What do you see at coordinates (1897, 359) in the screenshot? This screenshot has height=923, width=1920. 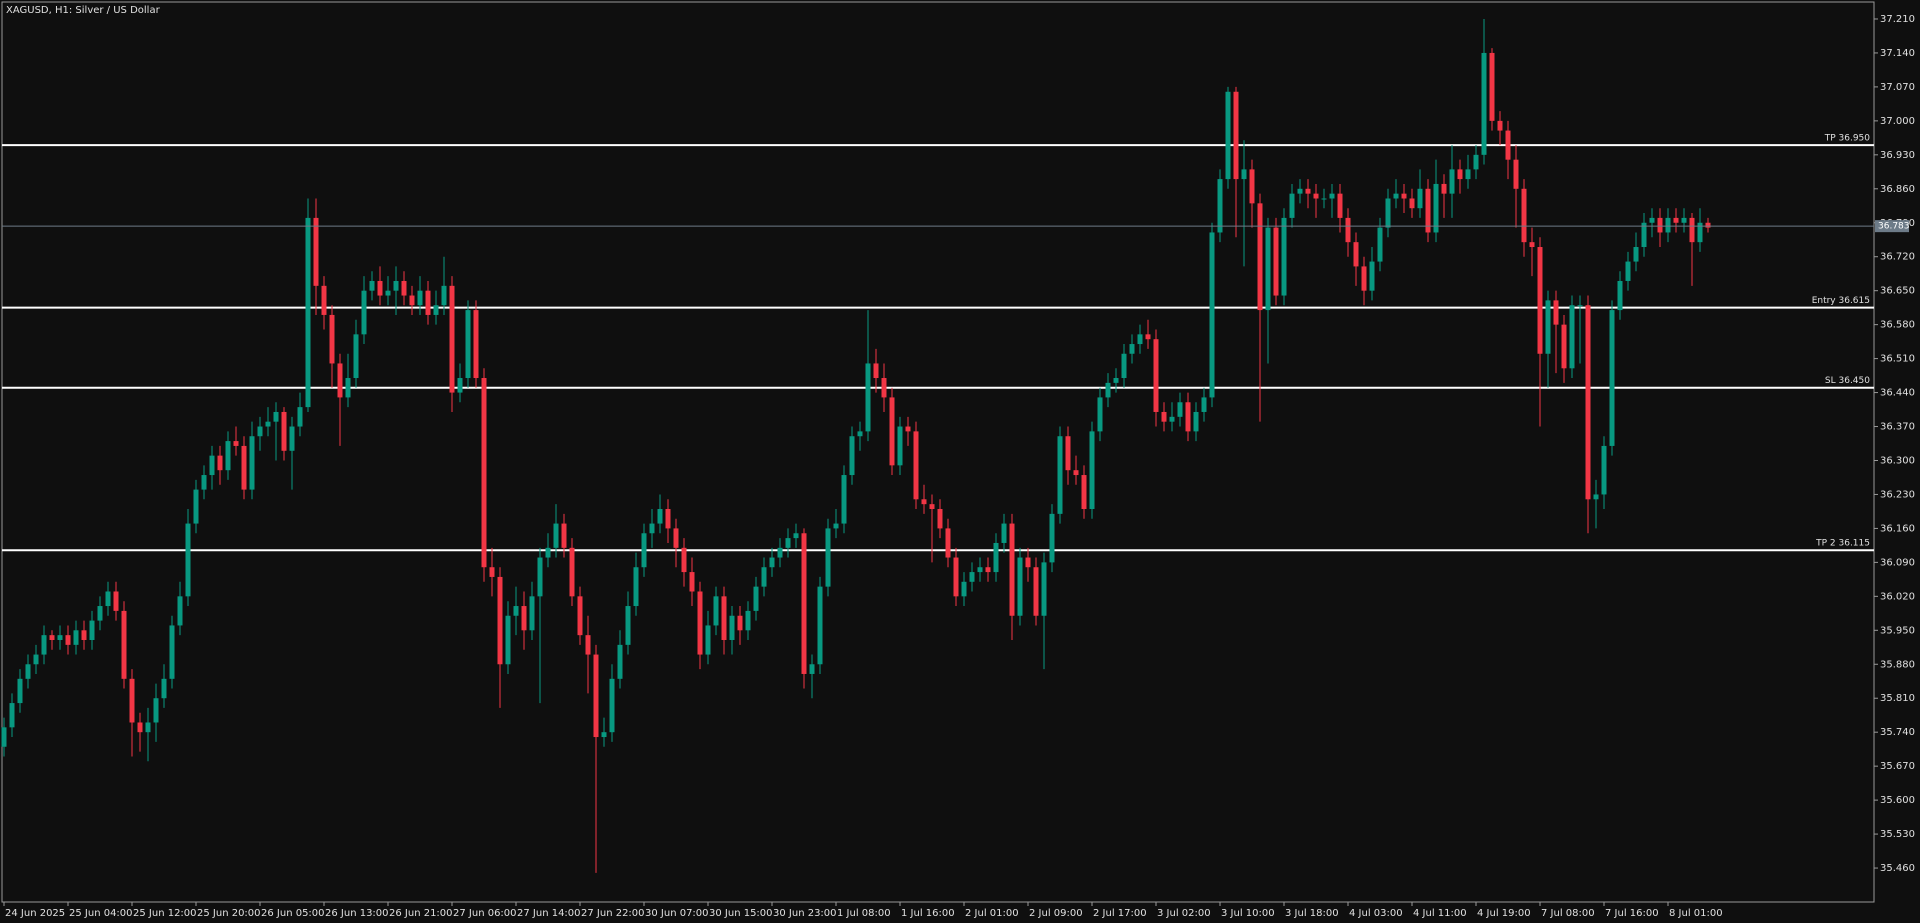 I see `y-tick-label: 36.510` at bounding box center [1897, 359].